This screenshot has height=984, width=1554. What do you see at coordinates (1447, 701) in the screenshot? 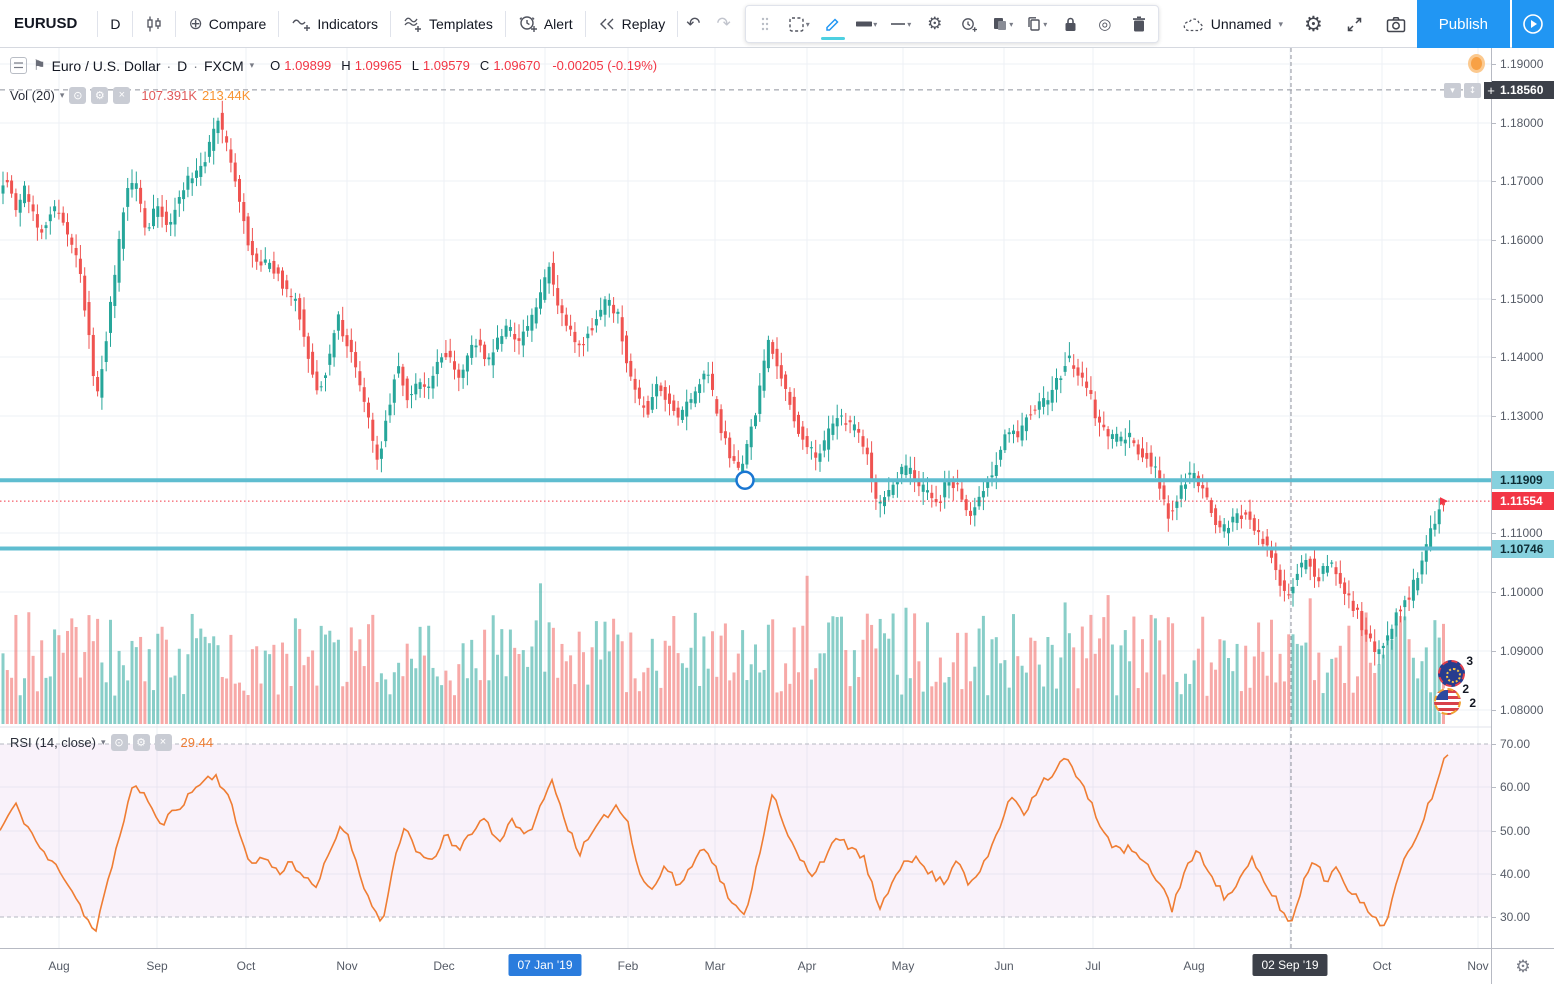
I see `us-flag-icon` at bounding box center [1447, 701].